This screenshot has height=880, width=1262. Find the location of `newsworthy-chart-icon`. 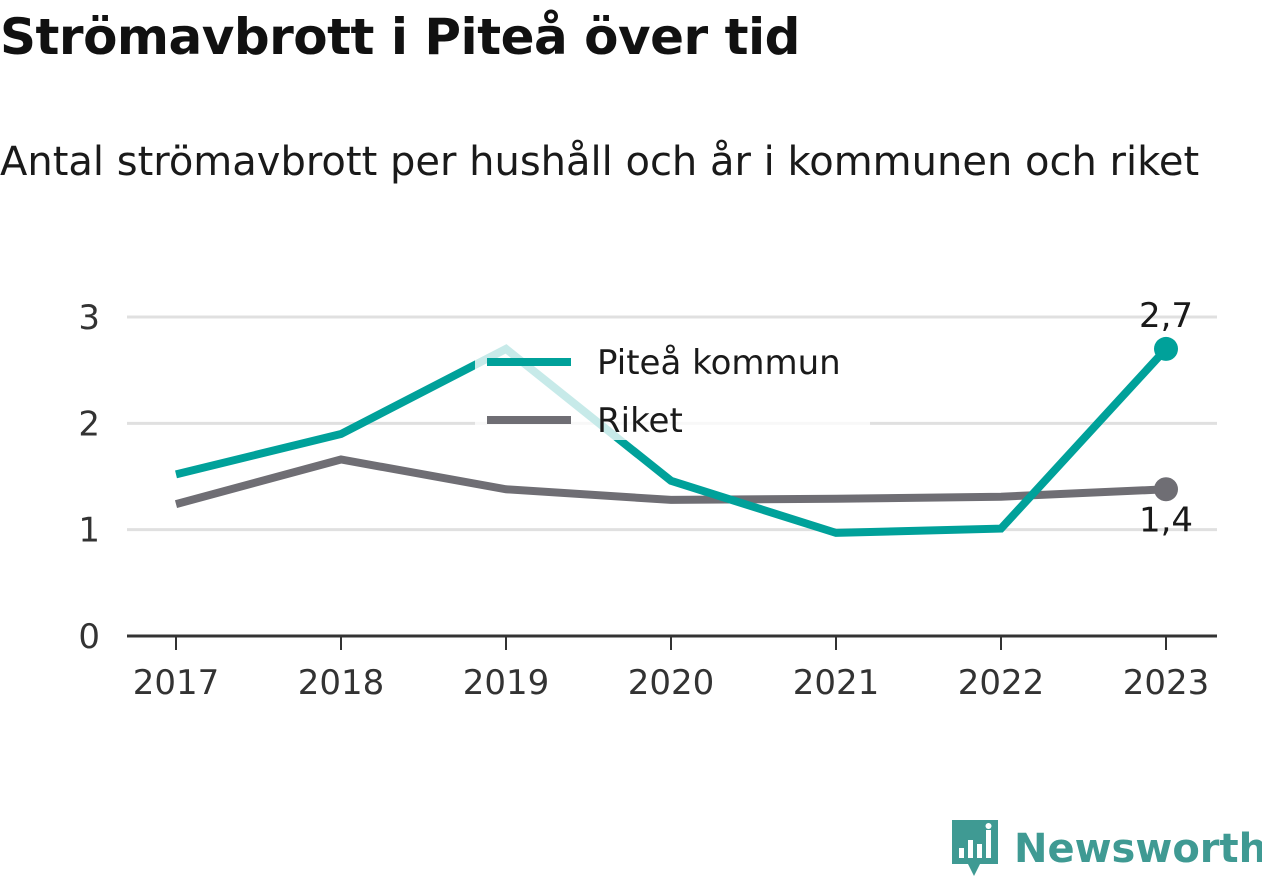

newsworthy-chart-icon is located at coordinates (975, 848).